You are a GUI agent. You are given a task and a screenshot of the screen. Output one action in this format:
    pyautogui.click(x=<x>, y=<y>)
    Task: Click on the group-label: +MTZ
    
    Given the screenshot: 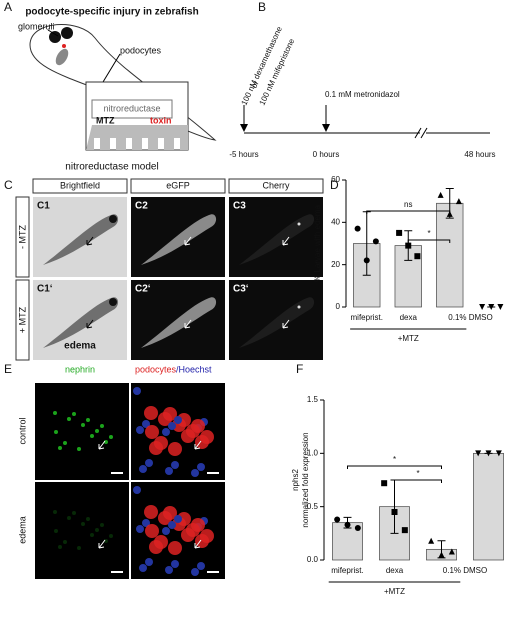 What is the action you would take?
    pyautogui.click(x=394, y=591)
    